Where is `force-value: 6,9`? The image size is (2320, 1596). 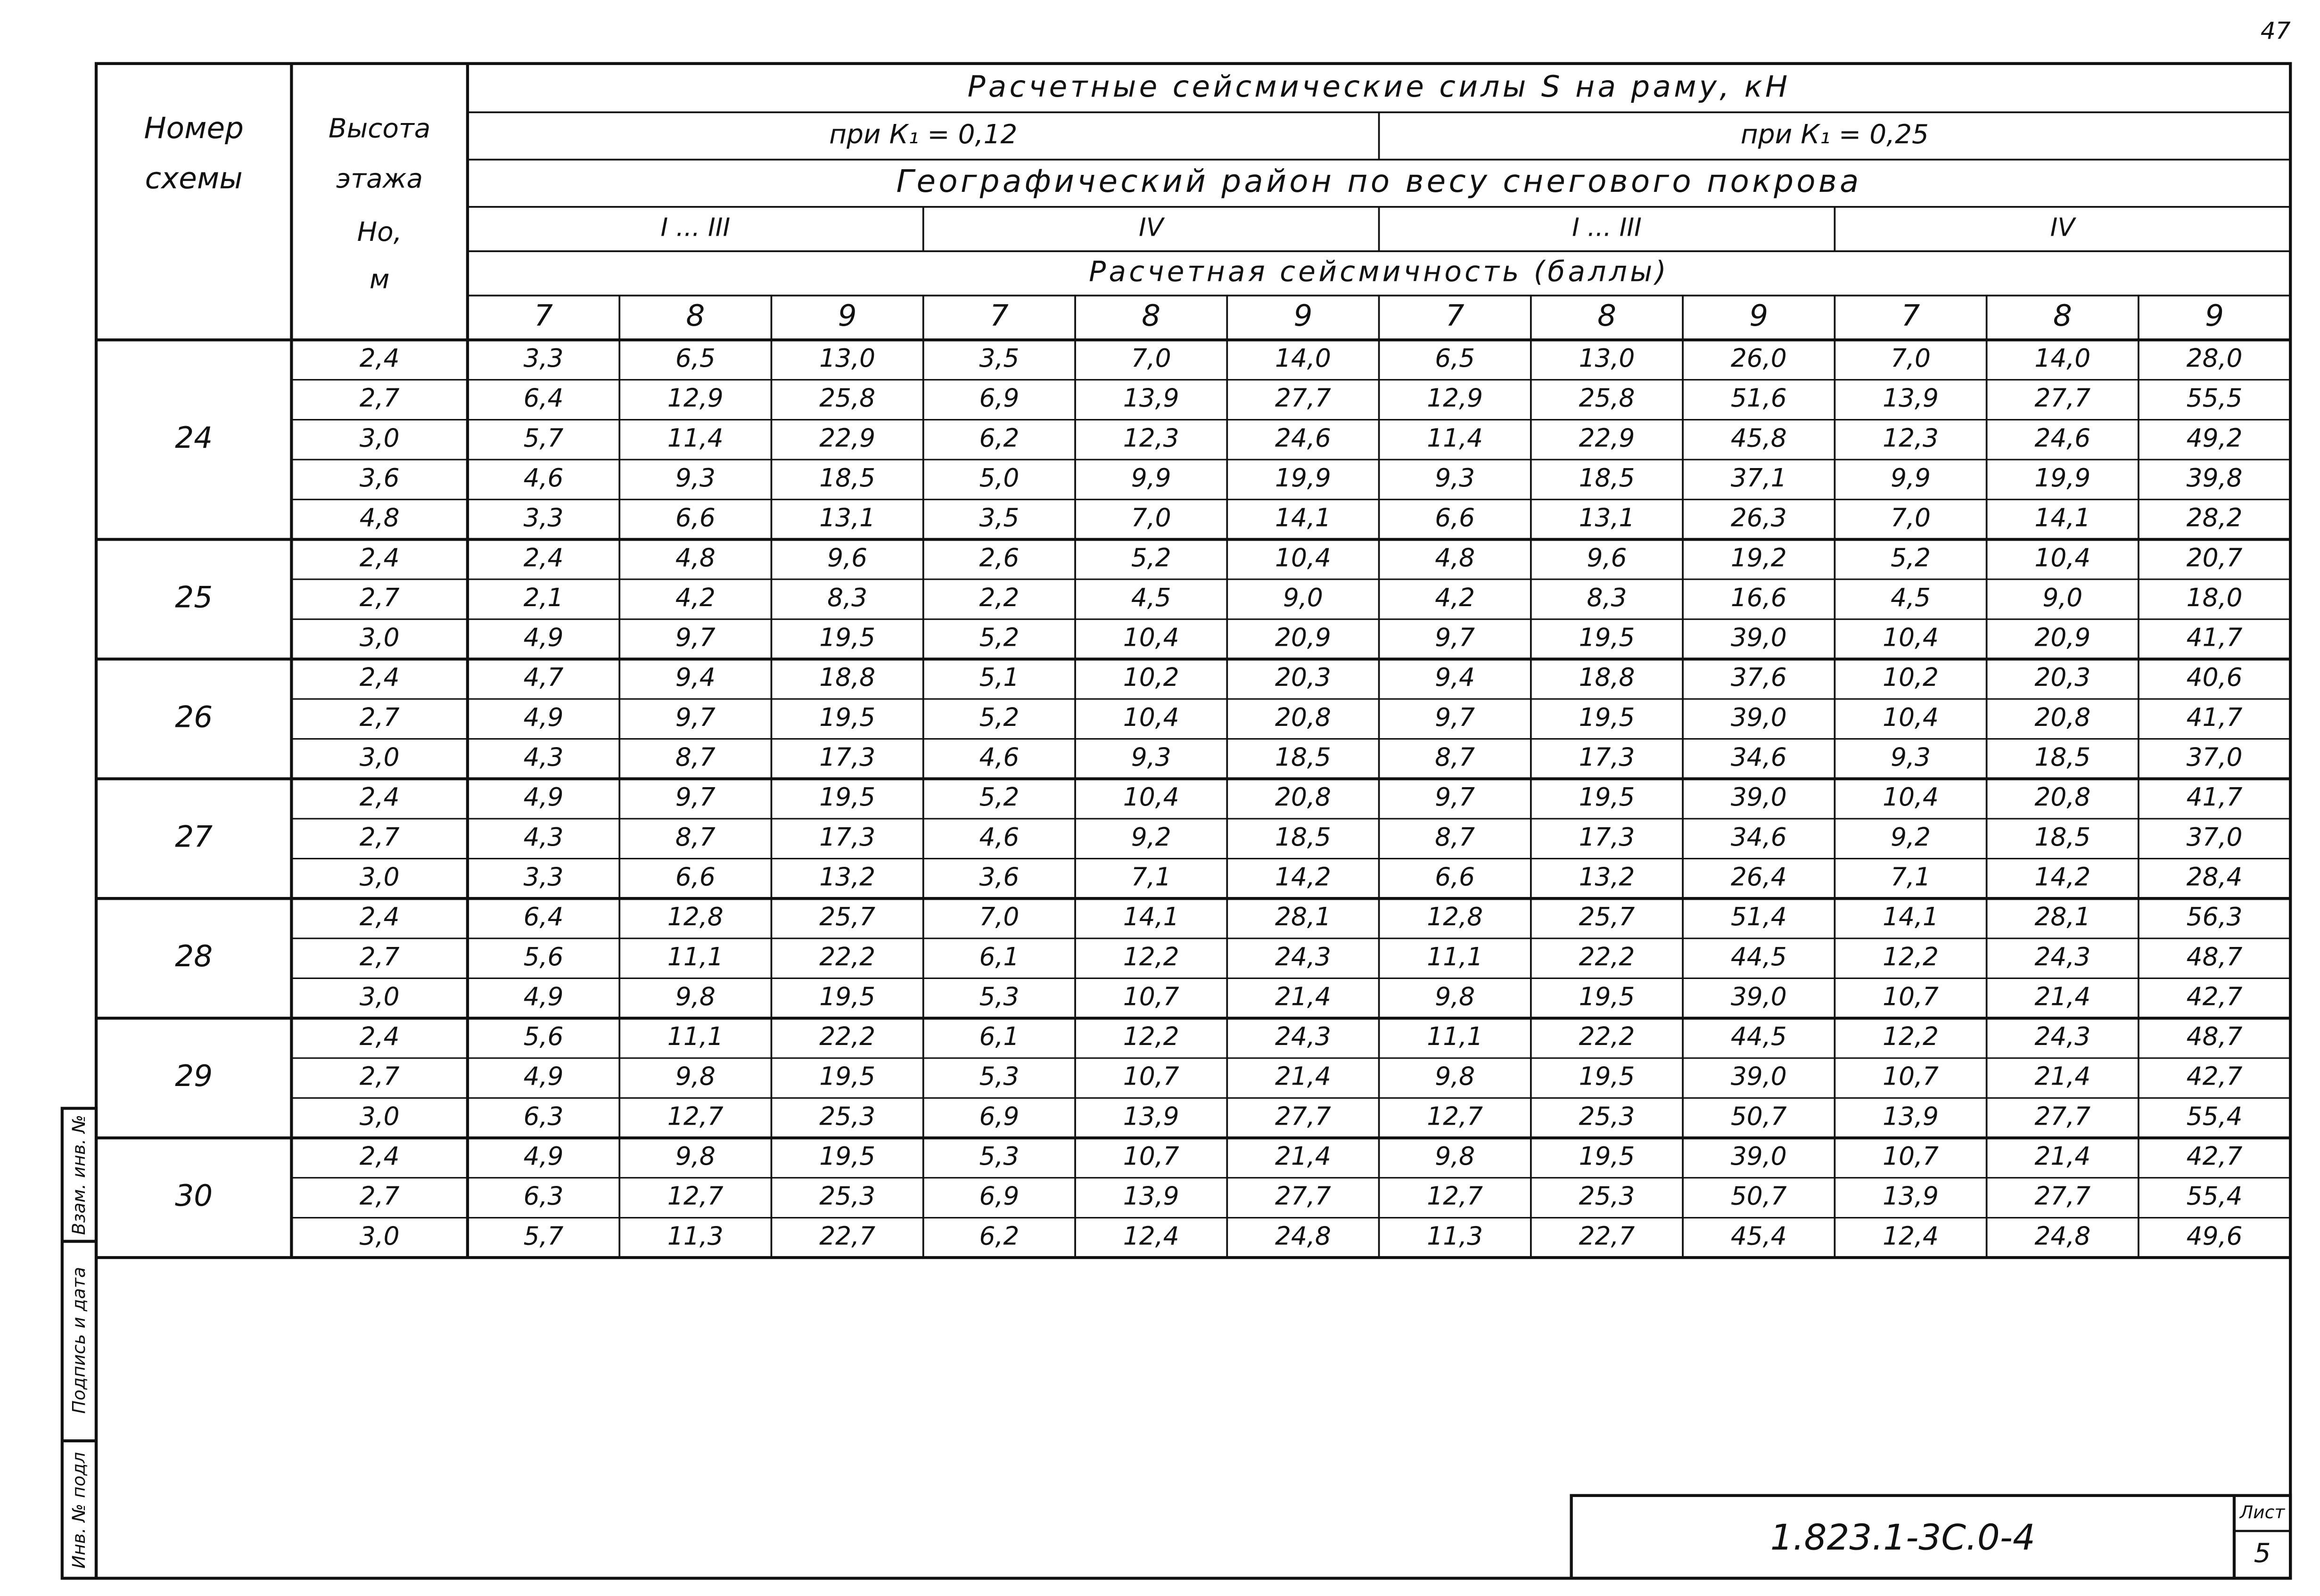 force-value: 6,9 is located at coordinates (999, 1116).